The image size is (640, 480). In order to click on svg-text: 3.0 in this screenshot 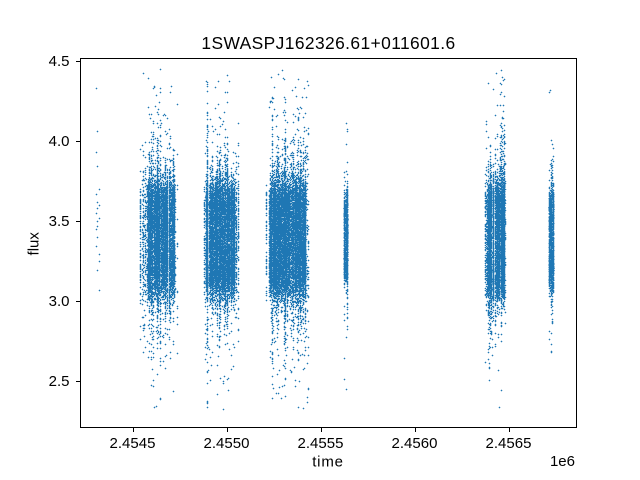, I will do `click(59, 301)`.